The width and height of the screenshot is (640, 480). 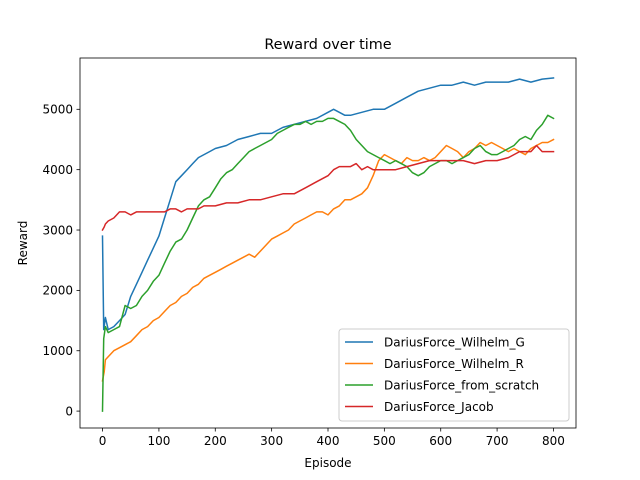 What do you see at coordinates (57, 110) in the screenshot?
I see `y-tick-label: 5000` at bounding box center [57, 110].